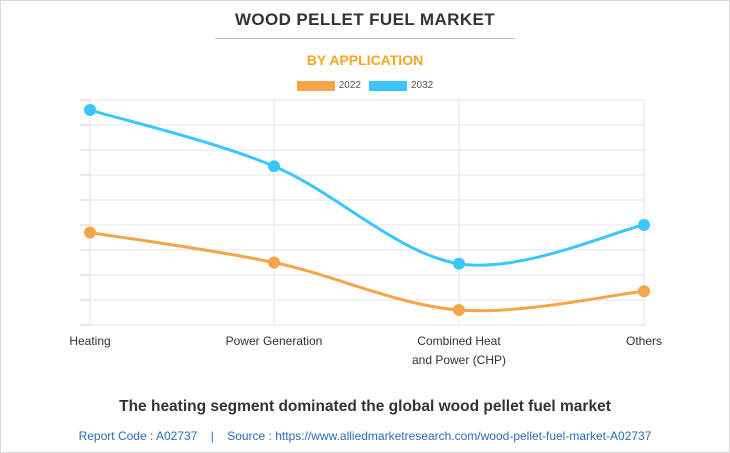 Image resolution: width=730 pixels, height=453 pixels. I want to click on x-tick-label: Others, so click(644, 341).